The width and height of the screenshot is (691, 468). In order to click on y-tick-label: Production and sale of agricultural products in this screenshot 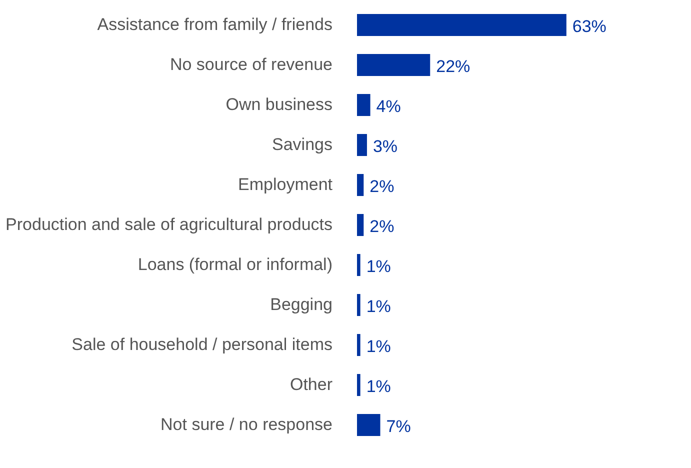, I will do `click(169, 224)`.